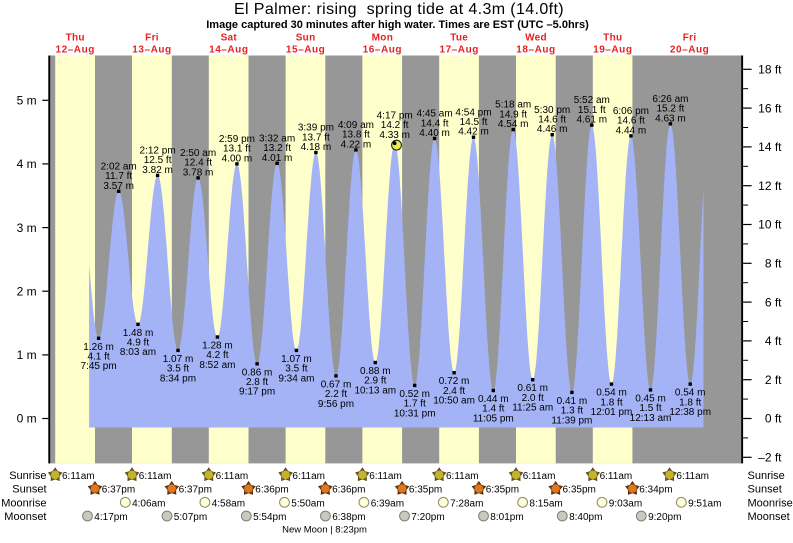 This screenshot has height=543, width=793. What do you see at coordinates (473, 112) in the screenshot?
I see `svg-text: 4:54 pm` at bounding box center [473, 112].